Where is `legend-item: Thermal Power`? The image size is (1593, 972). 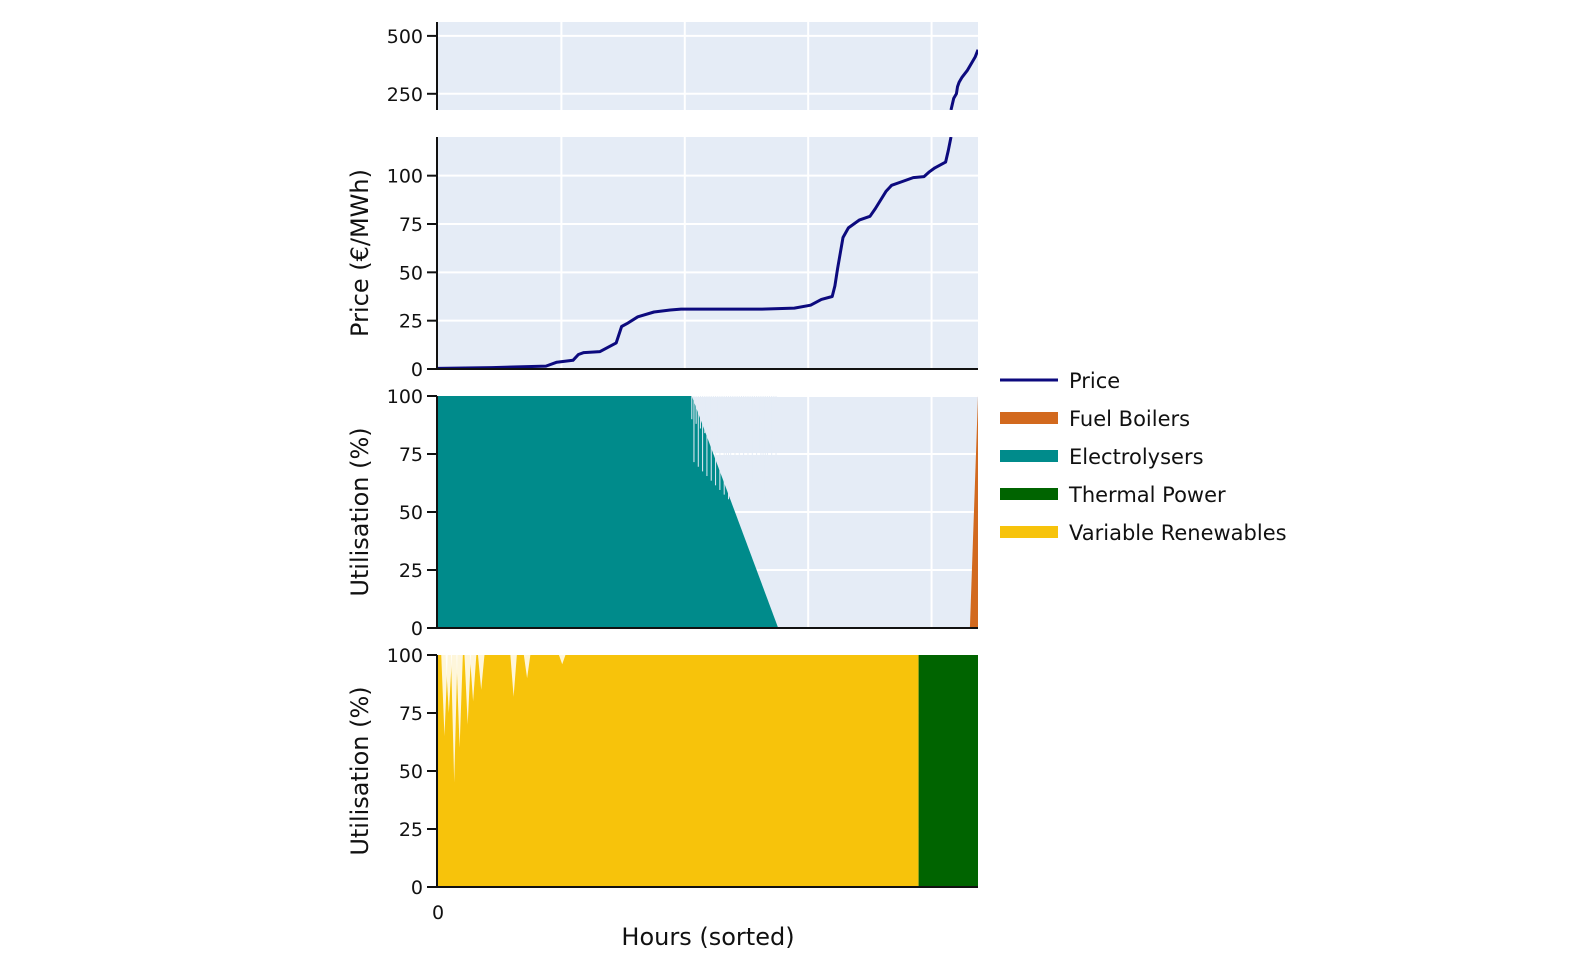 legend-item: Thermal Power is located at coordinates (1113, 495).